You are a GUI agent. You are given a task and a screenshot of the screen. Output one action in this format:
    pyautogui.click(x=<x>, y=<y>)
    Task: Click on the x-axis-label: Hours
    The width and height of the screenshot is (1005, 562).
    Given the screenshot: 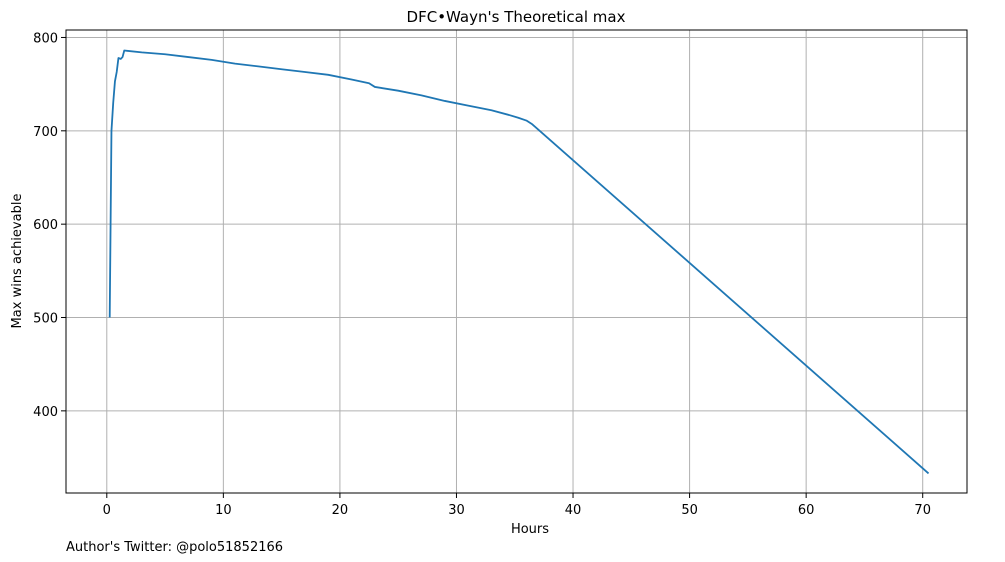 What is the action you would take?
    pyautogui.click(x=530, y=529)
    